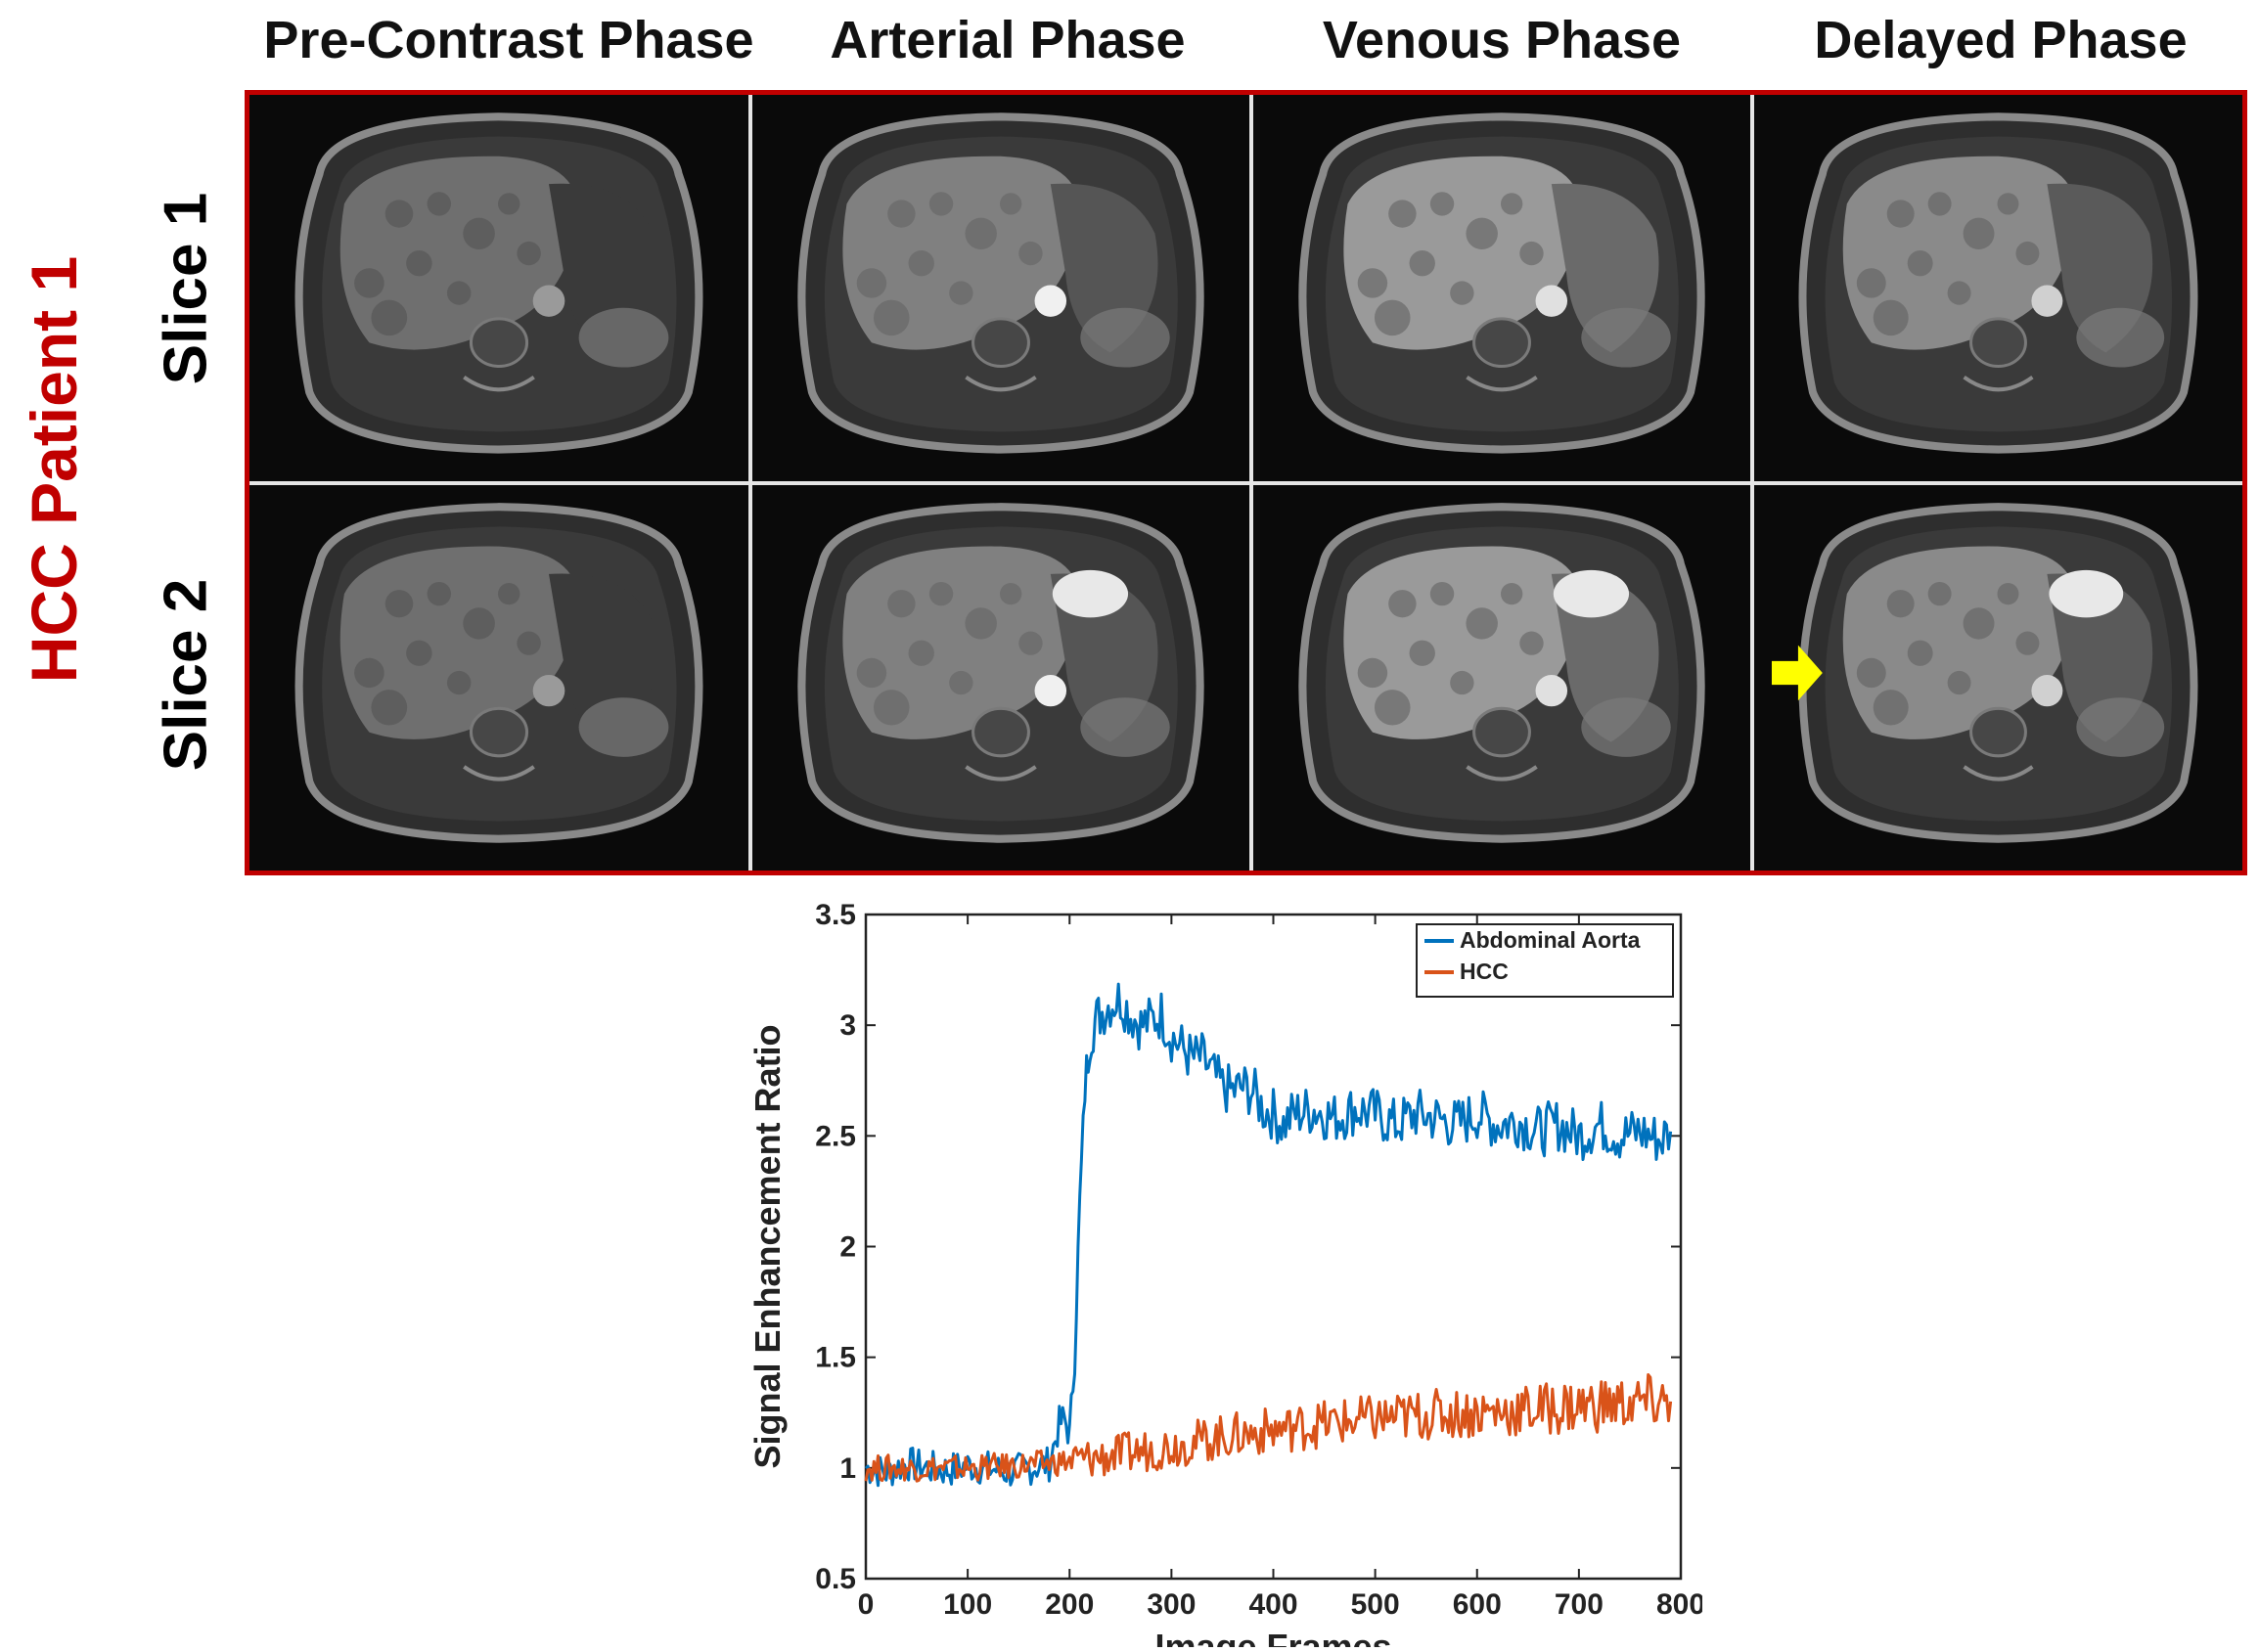 Image resolution: width=2259 pixels, height=1652 pixels. Describe the element at coordinates (1484, 972) in the screenshot. I see `legend-label: HCC` at that location.